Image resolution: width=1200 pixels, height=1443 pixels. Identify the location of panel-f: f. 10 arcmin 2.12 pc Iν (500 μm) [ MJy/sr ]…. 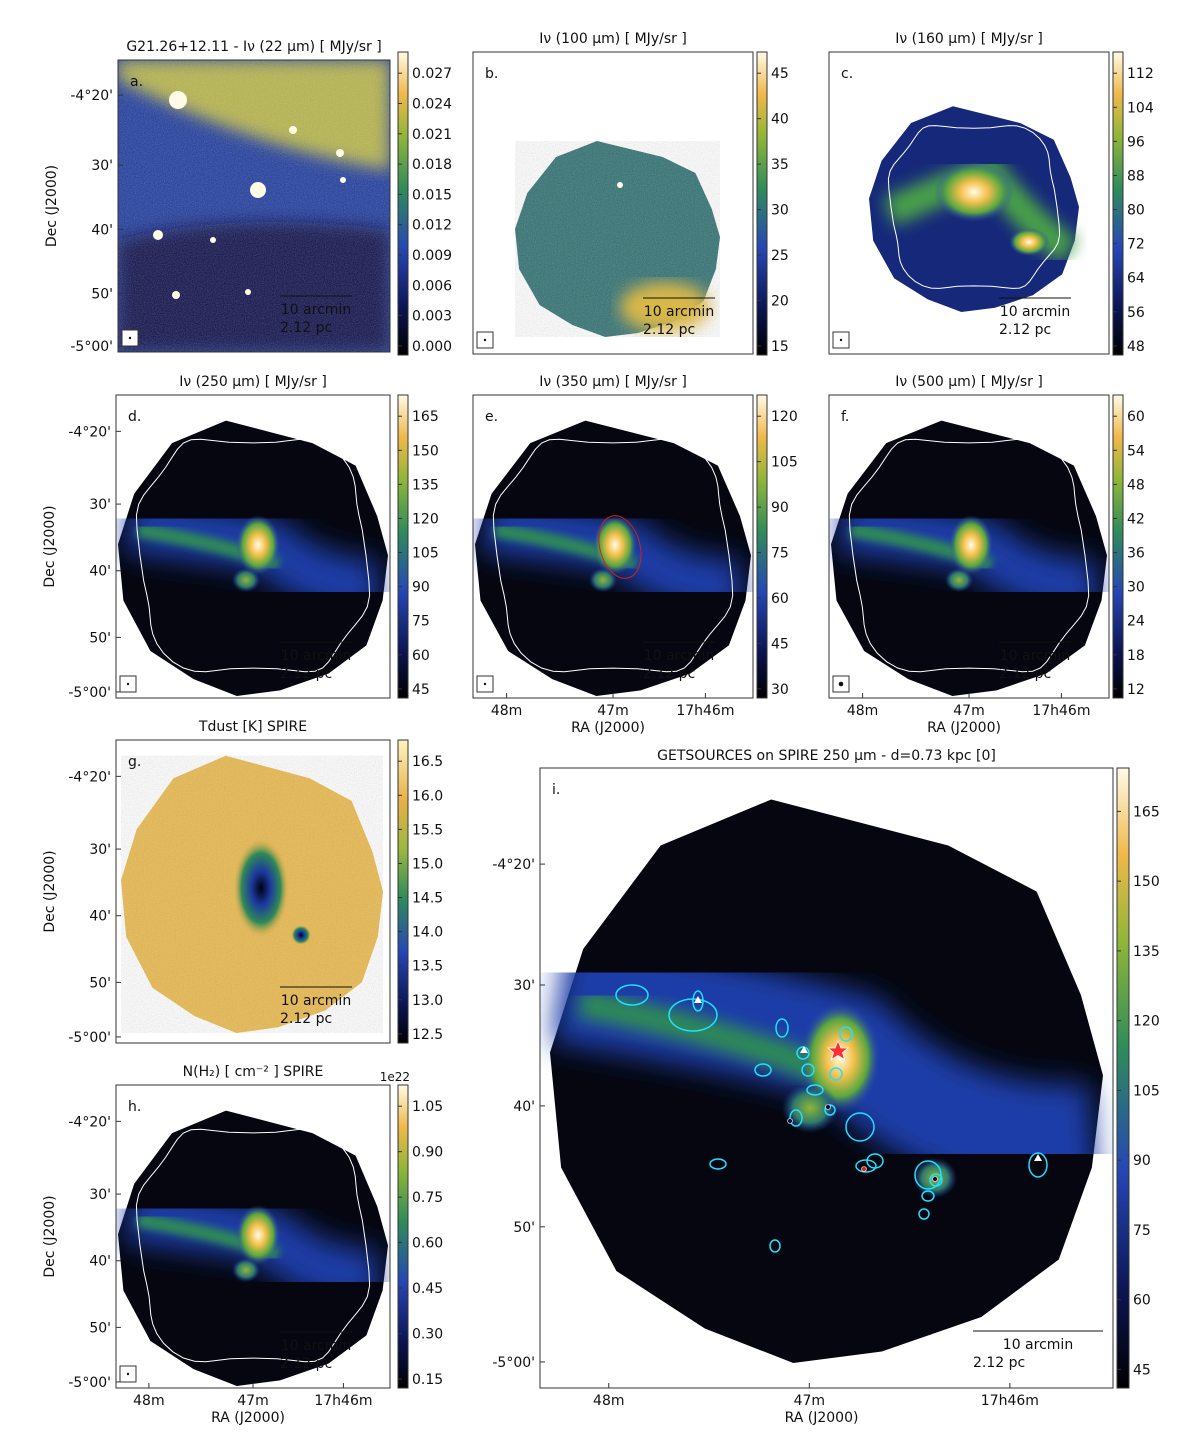
(986, 555).